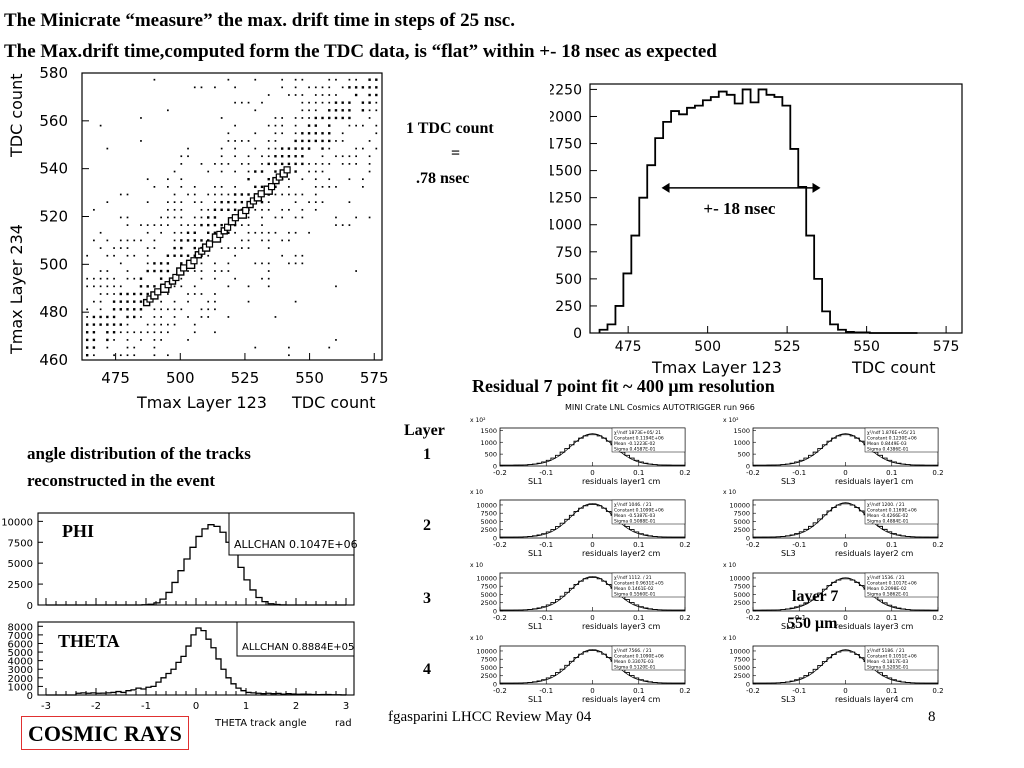 Image resolution: width=1024 pixels, height=768 pixels. I want to click on fit-stat-line: Mean -0.5387E-03, so click(634, 516).